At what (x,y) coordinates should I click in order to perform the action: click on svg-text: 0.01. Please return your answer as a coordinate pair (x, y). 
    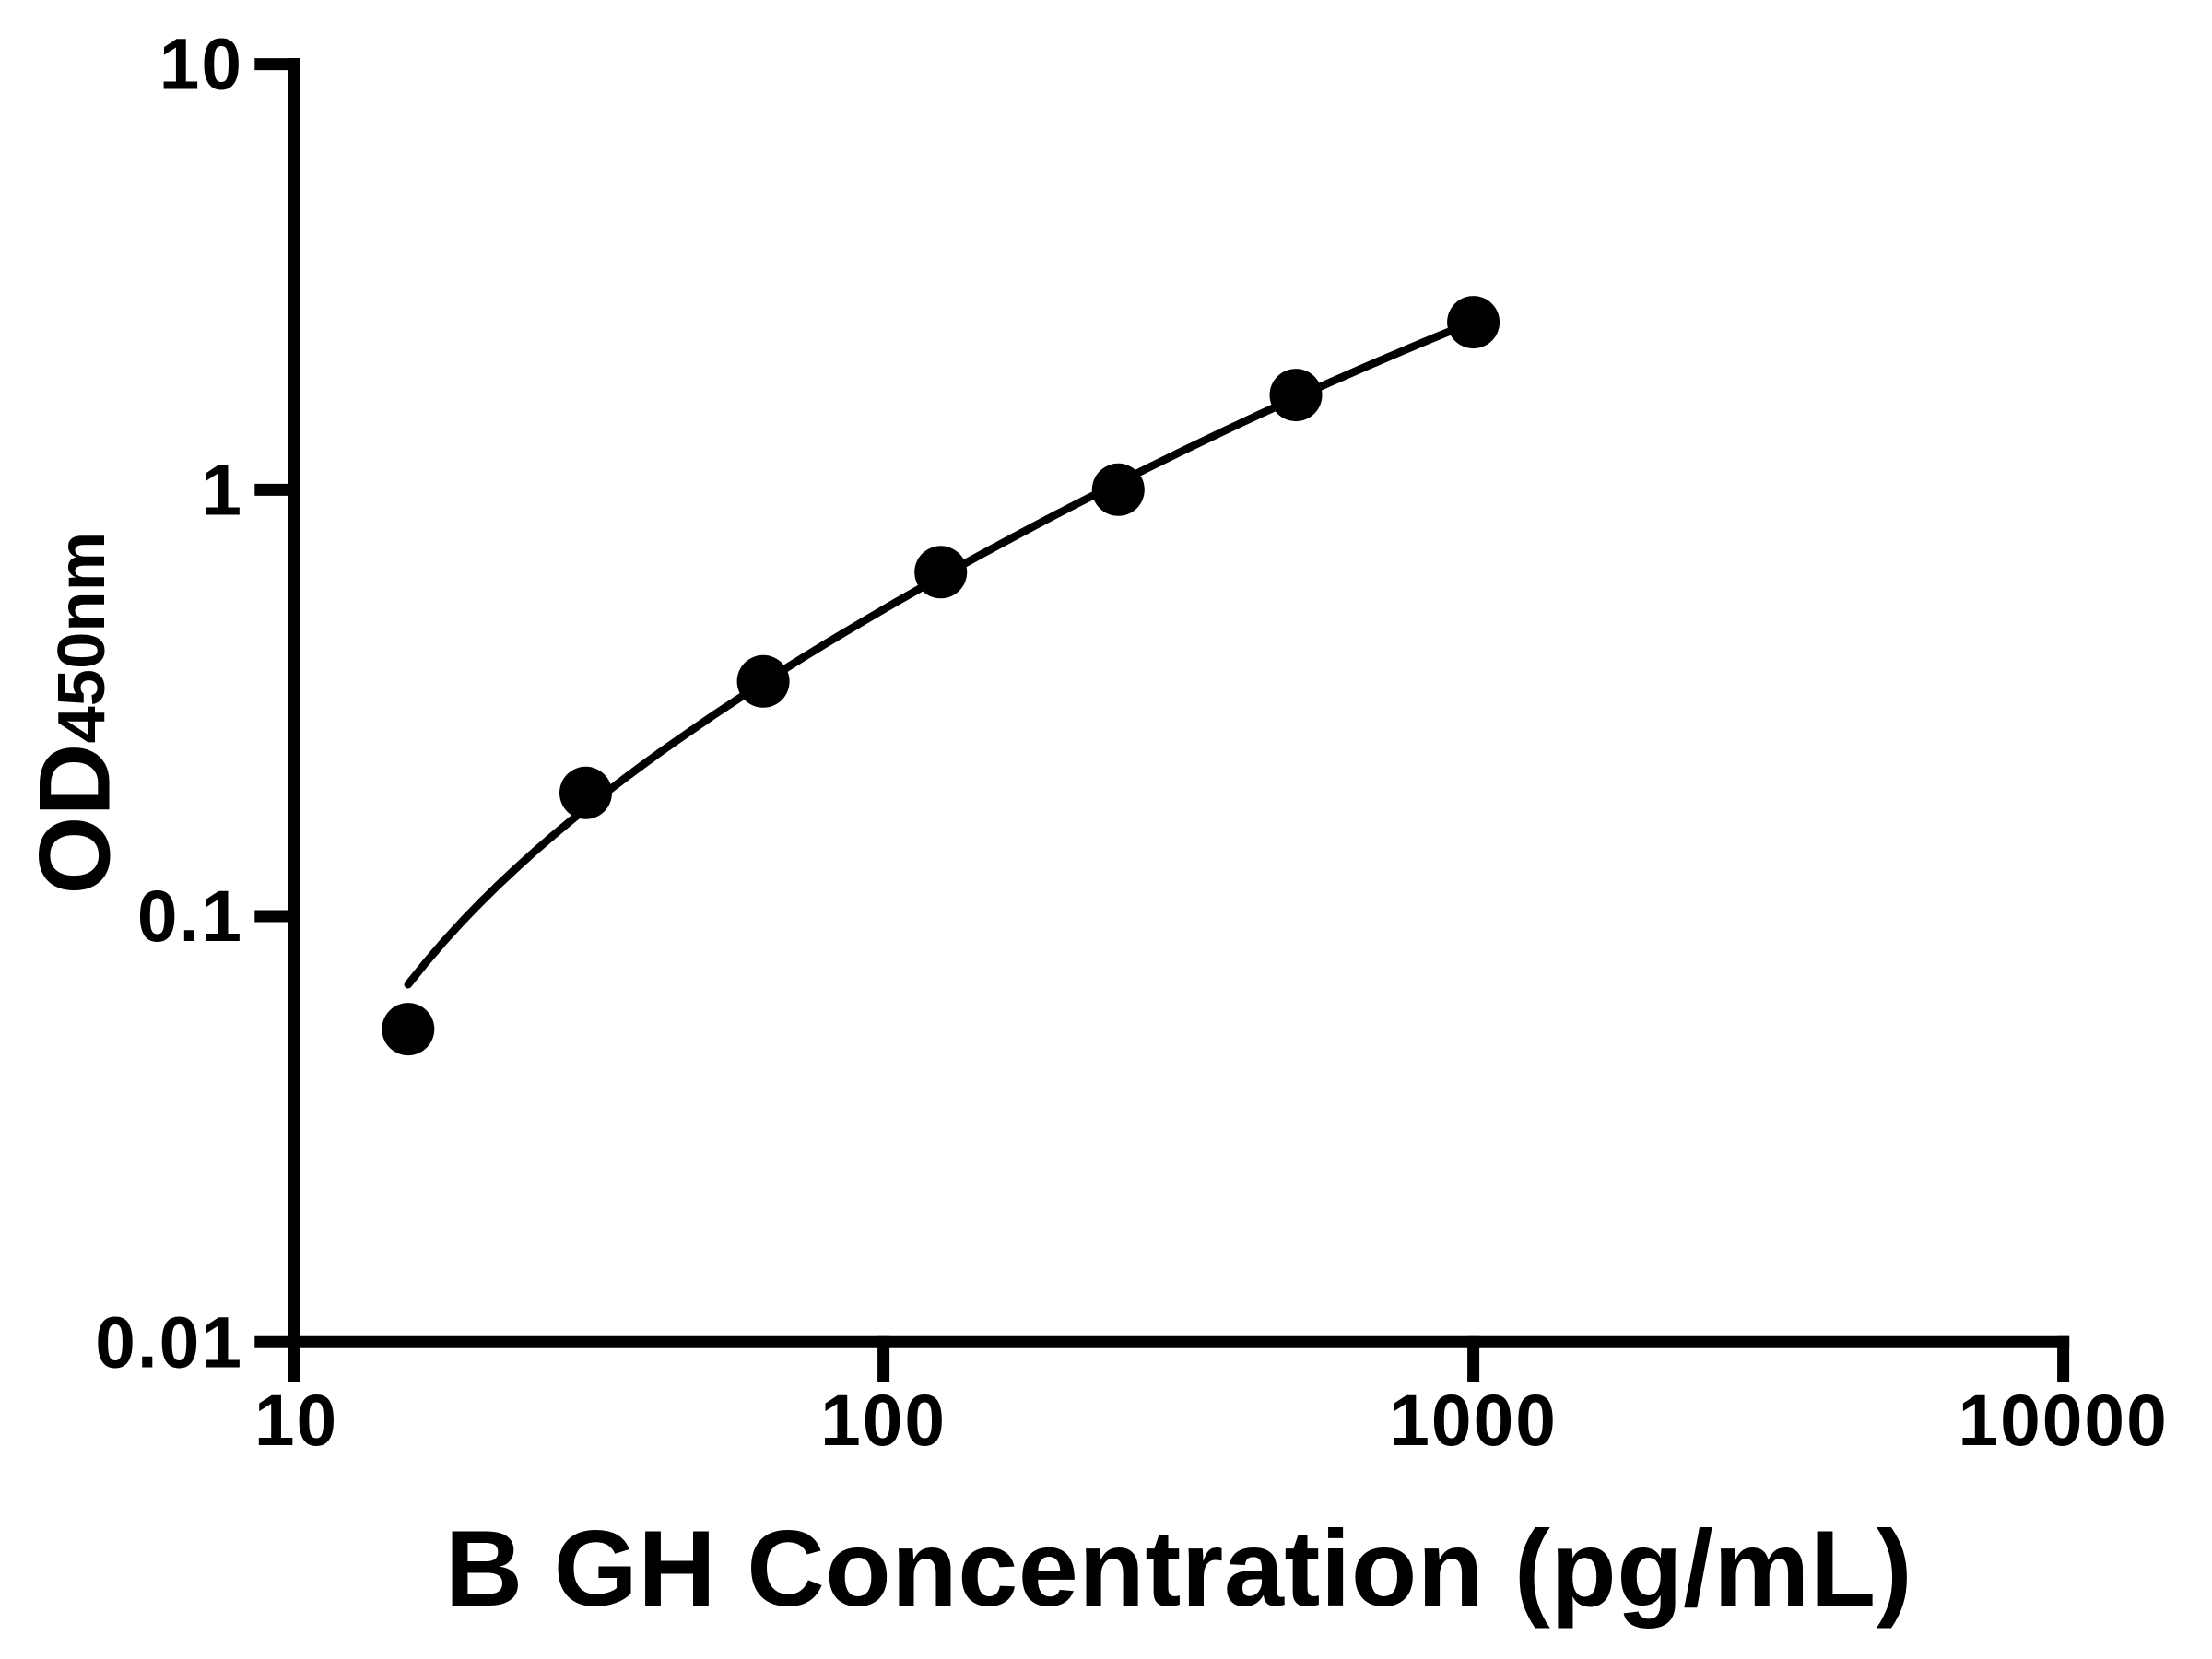
    Looking at the image, I should click on (169, 1341).